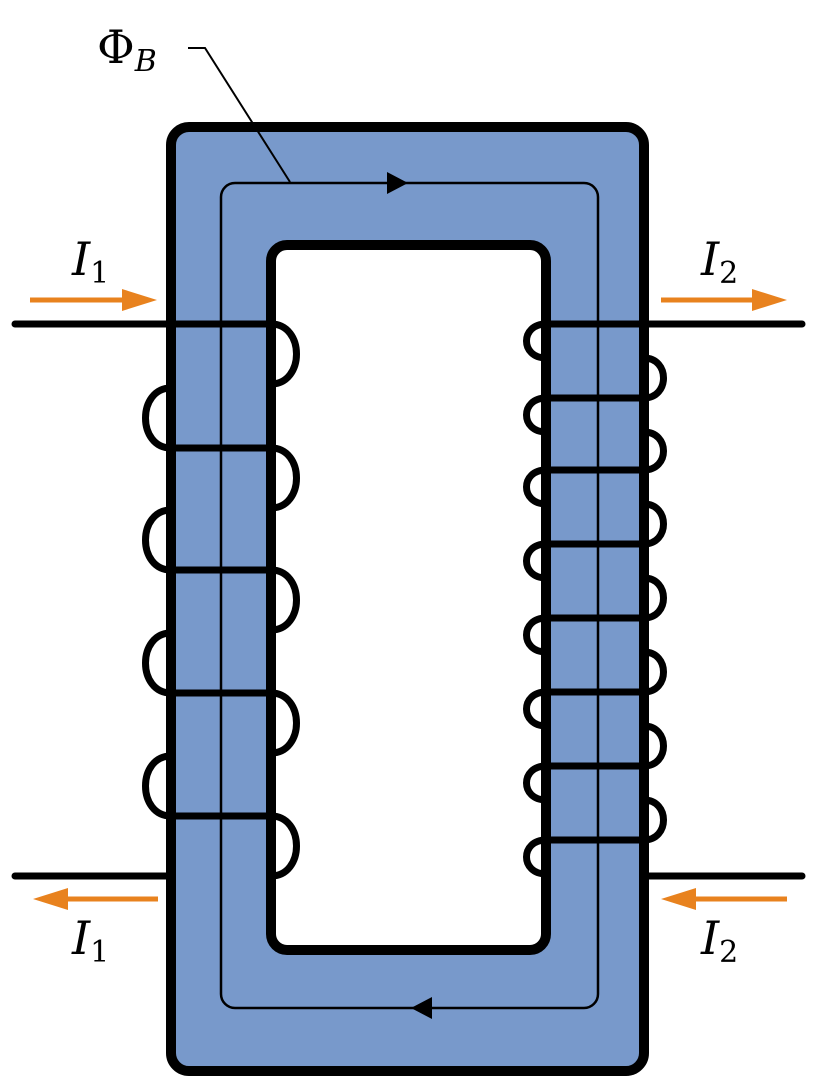 Image resolution: width=817 pixels, height=1089 pixels. What do you see at coordinates (719, 261) in the screenshot?
I see `secondary-current-out-label: I2` at bounding box center [719, 261].